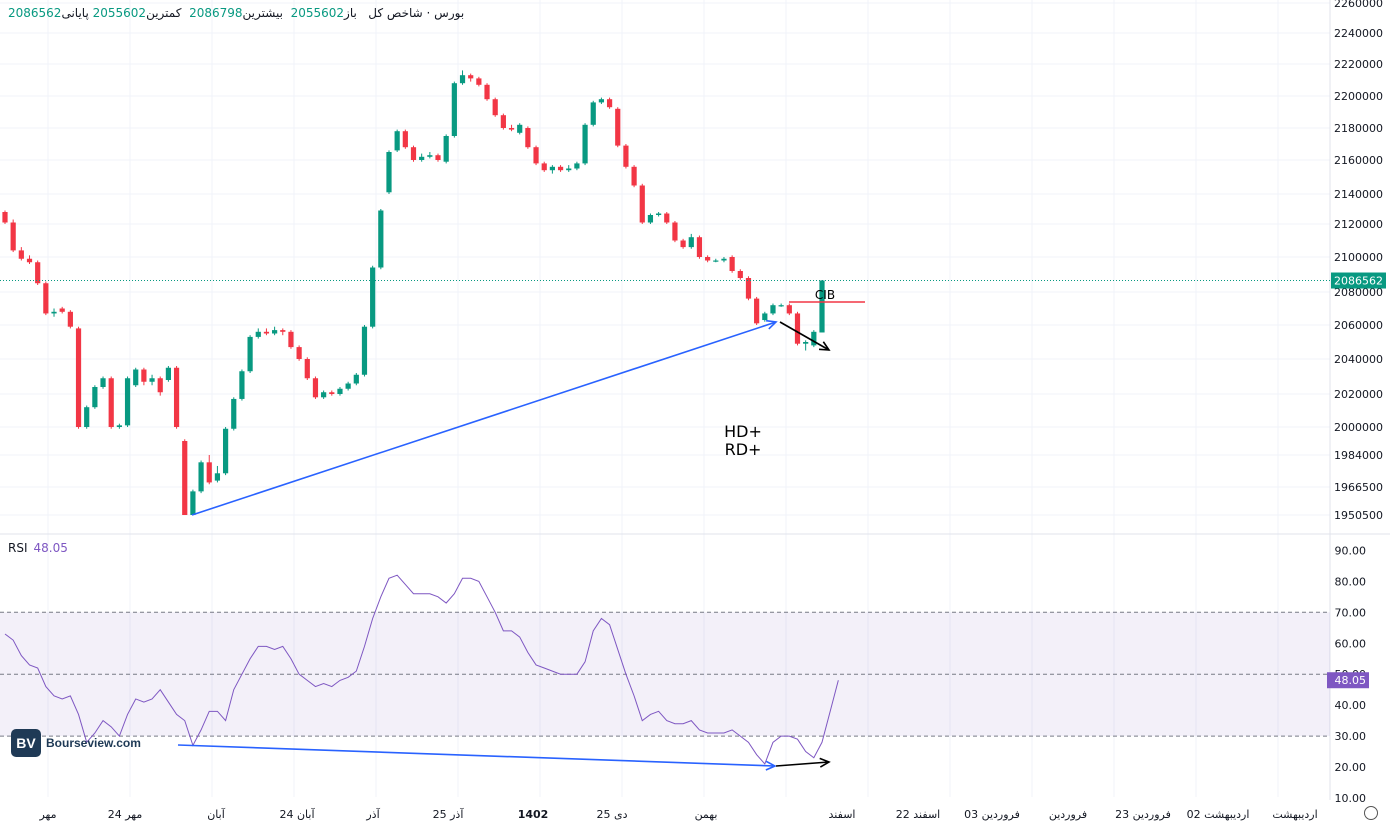 The width and height of the screenshot is (1390, 826). What do you see at coordinates (611, 814) in the screenshot?
I see `time-tick: 25 دی` at bounding box center [611, 814].